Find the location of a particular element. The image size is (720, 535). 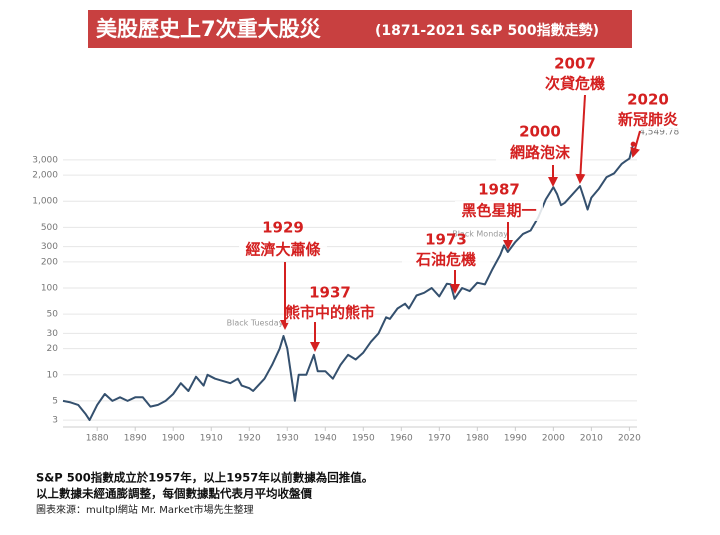

y-tick-label: 20 is located at coordinates (53, 349).